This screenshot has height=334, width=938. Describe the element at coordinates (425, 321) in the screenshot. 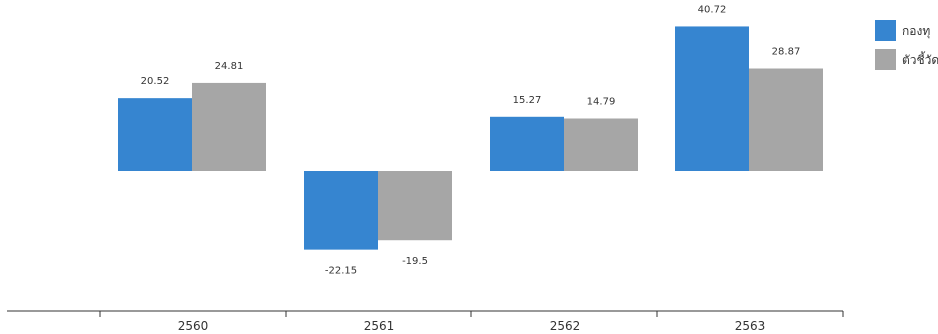

I see `x-axis: 2560 2561 2562 2563` at that location.